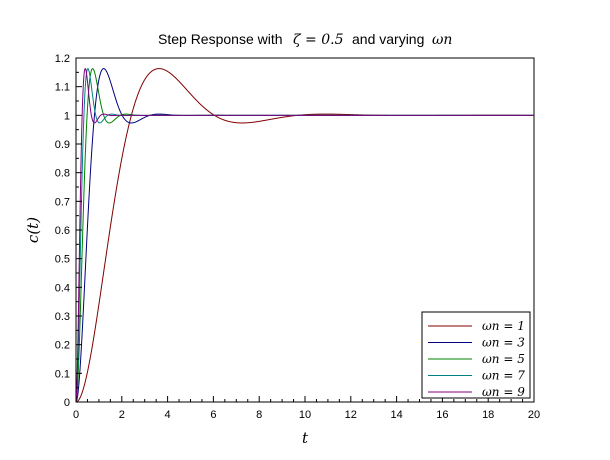  Describe the element at coordinates (351, 415) in the screenshot. I see `x-tick-label: 12` at that location.